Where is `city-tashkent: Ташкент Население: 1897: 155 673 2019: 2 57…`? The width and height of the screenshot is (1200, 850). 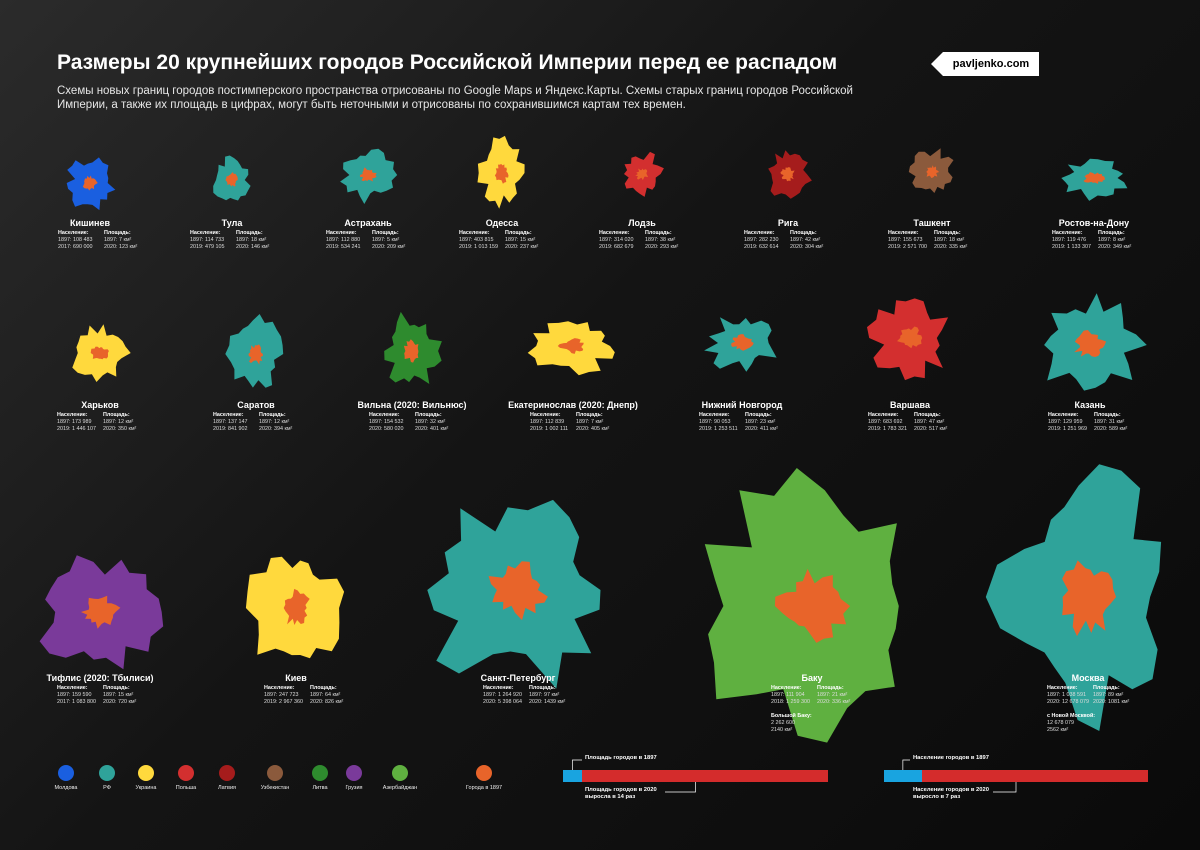
city-tashkent: Ташкент Население: 1897: 155 673 2019: 2 57… is located at coordinates (932, 425).